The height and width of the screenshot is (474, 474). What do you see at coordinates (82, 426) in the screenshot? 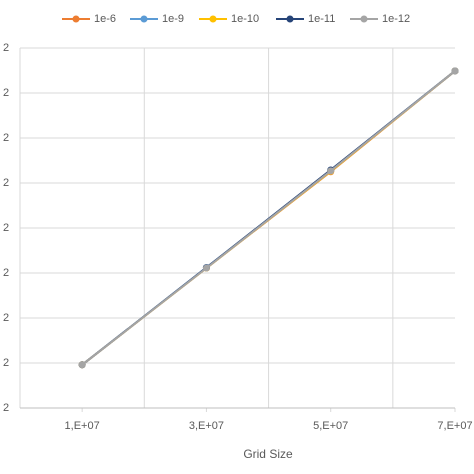
I see `x-tick-label: 1,E+07` at bounding box center [82, 426].